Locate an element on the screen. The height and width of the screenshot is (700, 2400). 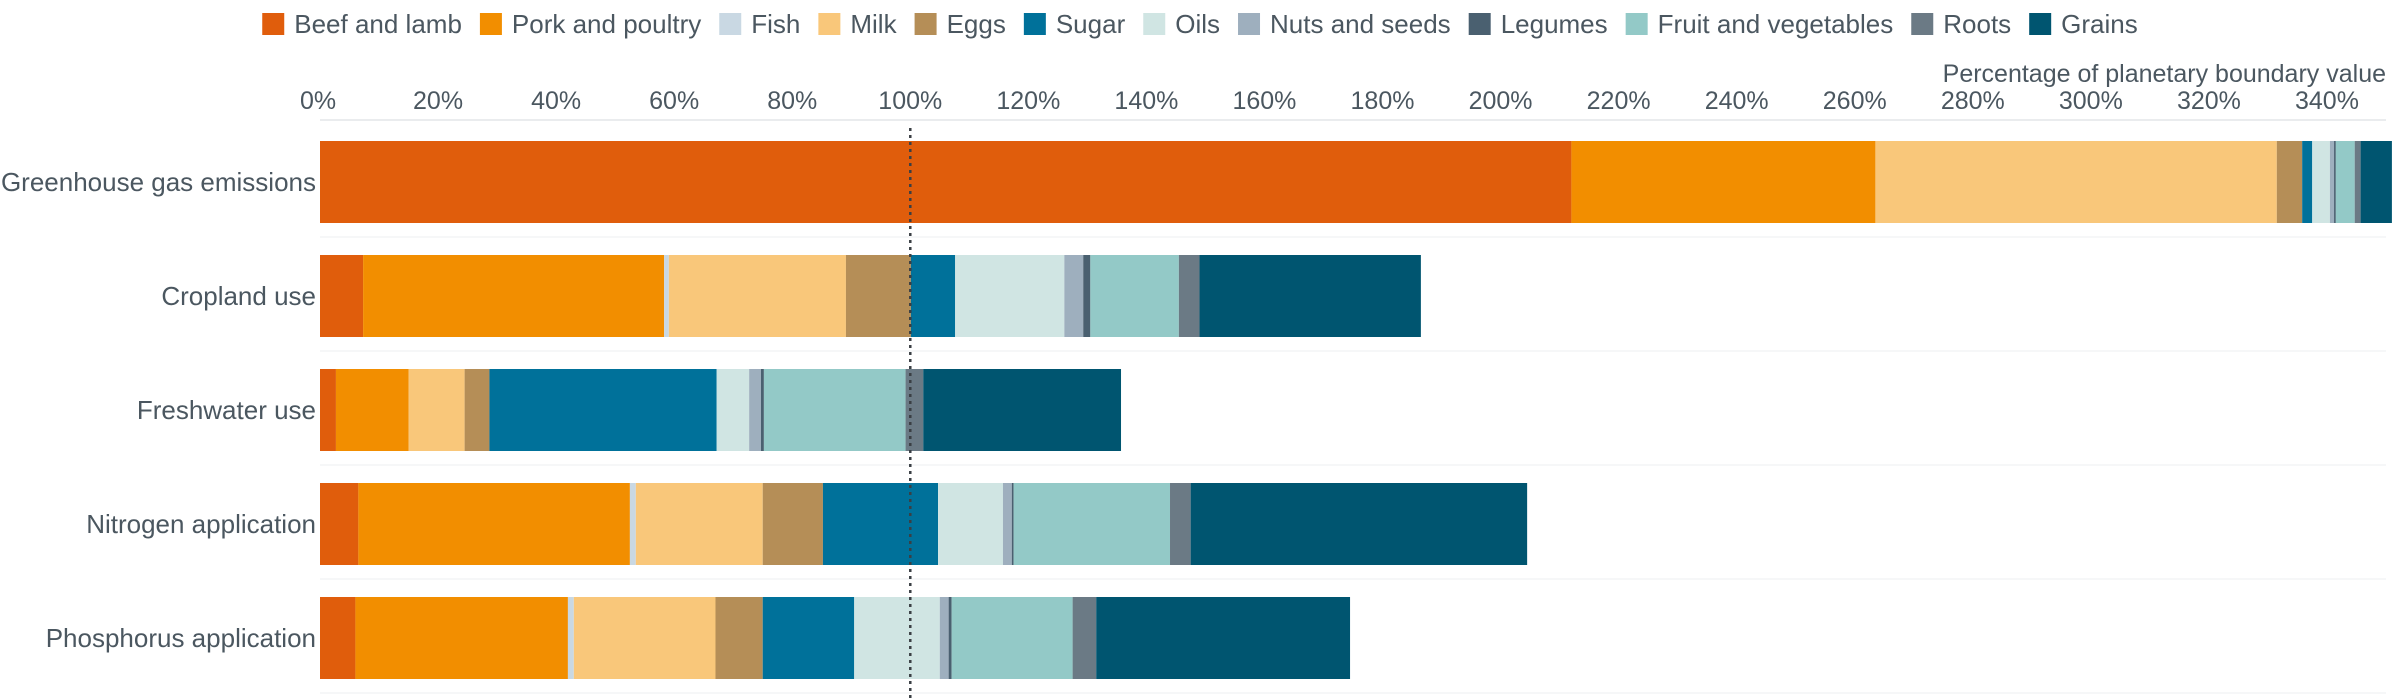
legend-label: Sugar is located at coordinates (1091, 24).